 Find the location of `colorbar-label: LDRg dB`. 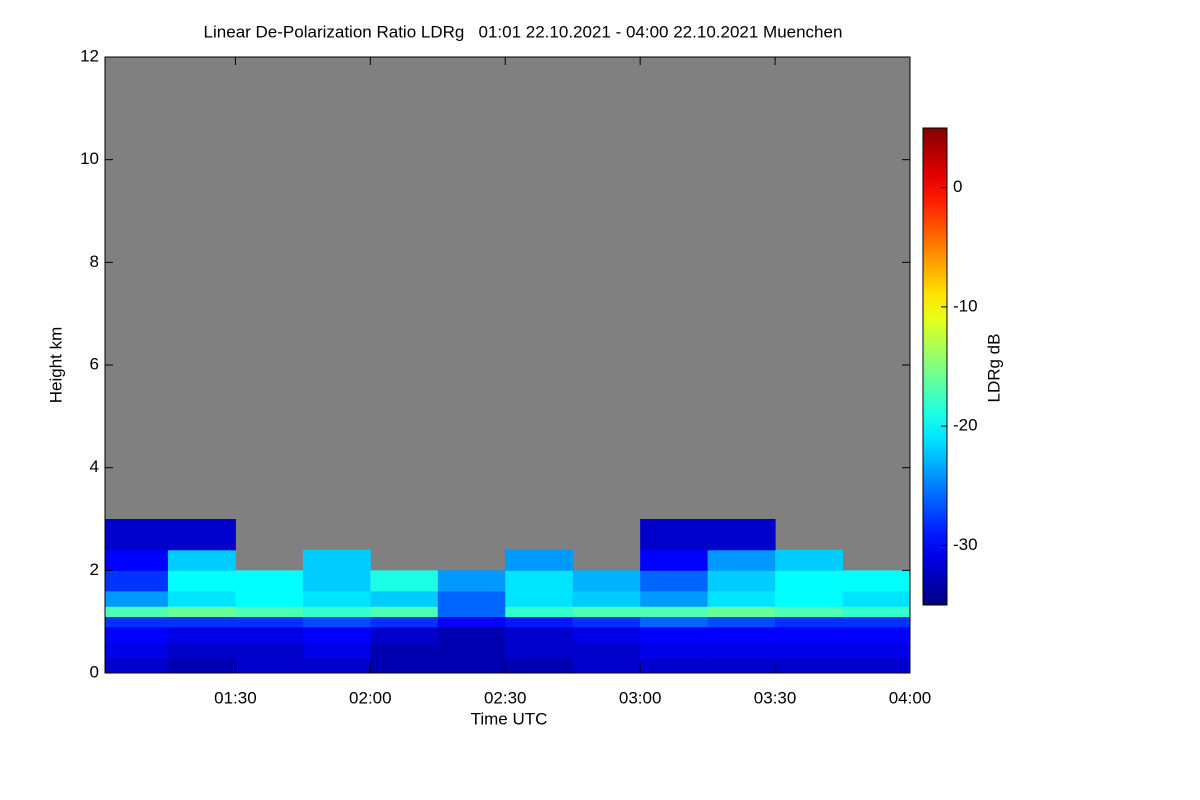

colorbar-label: LDRg dB is located at coordinates (993, 368).